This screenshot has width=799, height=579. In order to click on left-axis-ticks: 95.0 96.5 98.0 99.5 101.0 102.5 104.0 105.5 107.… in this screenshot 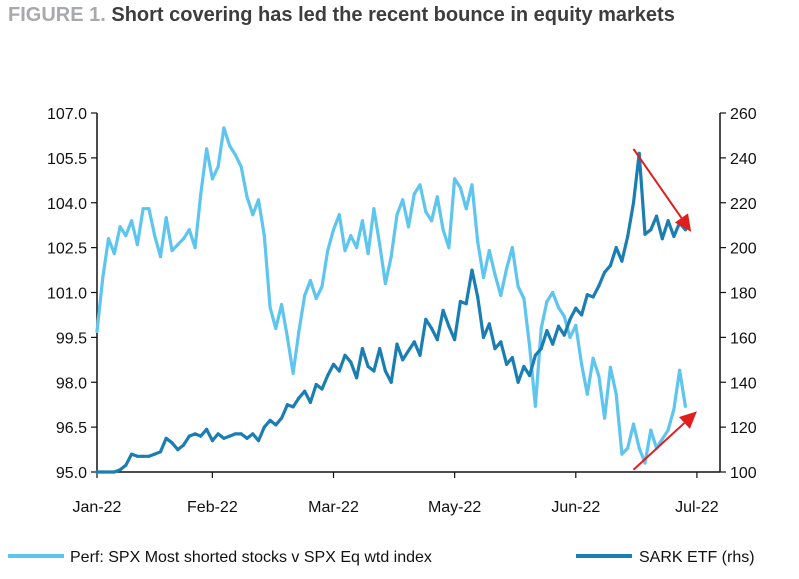, I will do `click(72, 294)`.